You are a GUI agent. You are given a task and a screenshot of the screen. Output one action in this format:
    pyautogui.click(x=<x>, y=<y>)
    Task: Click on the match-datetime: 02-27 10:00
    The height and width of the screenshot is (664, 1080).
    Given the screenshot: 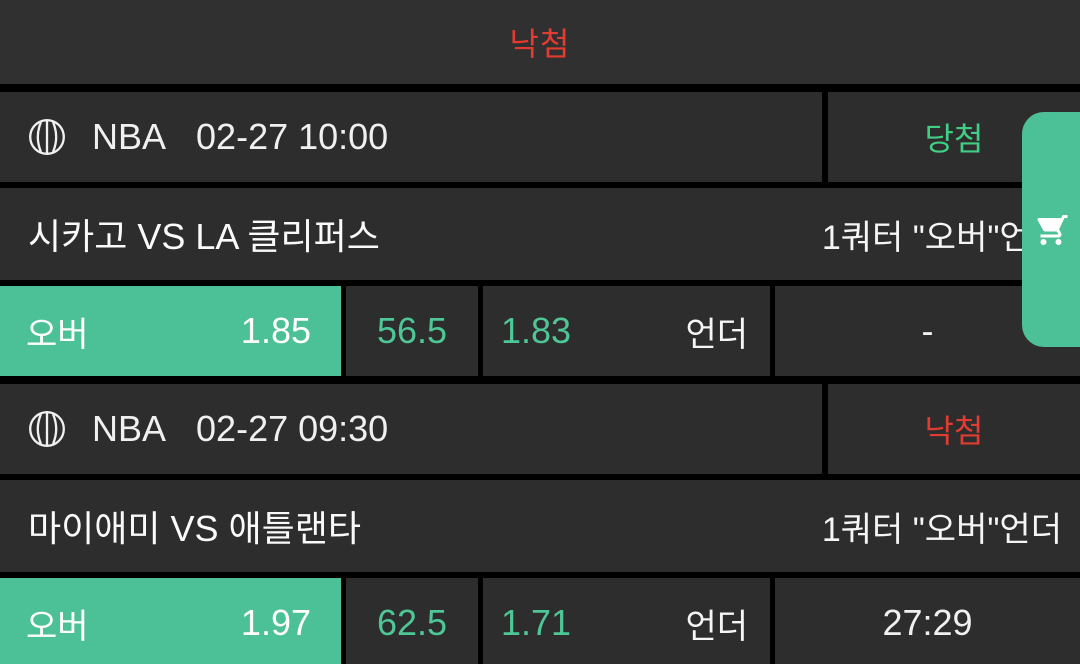 What is the action you would take?
    pyautogui.click(x=292, y=136)
    